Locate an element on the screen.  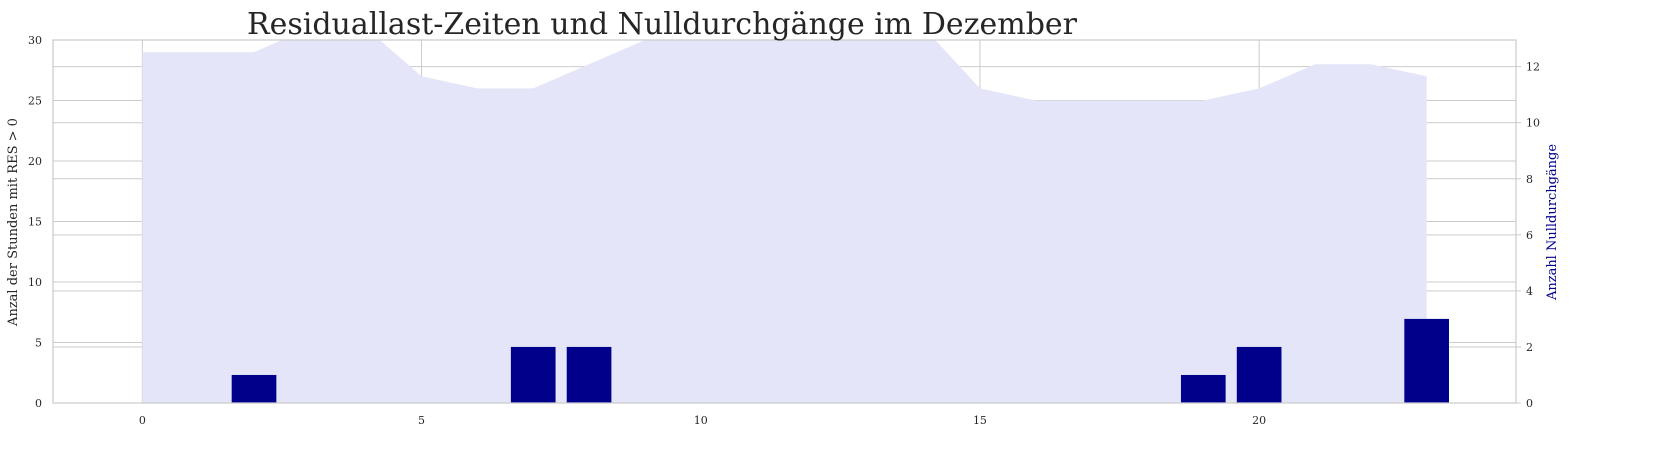
y-left-tick-label: 5 is located at coordinates (38, 343).